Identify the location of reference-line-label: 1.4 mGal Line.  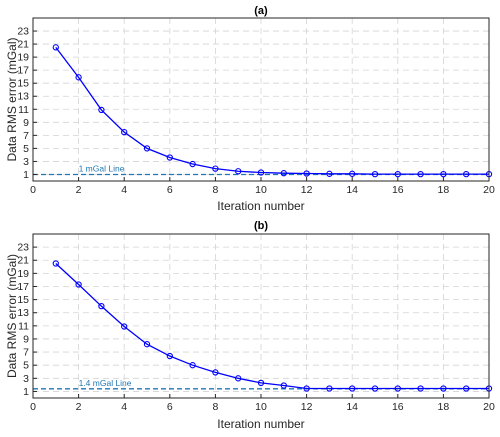
(105, 383).